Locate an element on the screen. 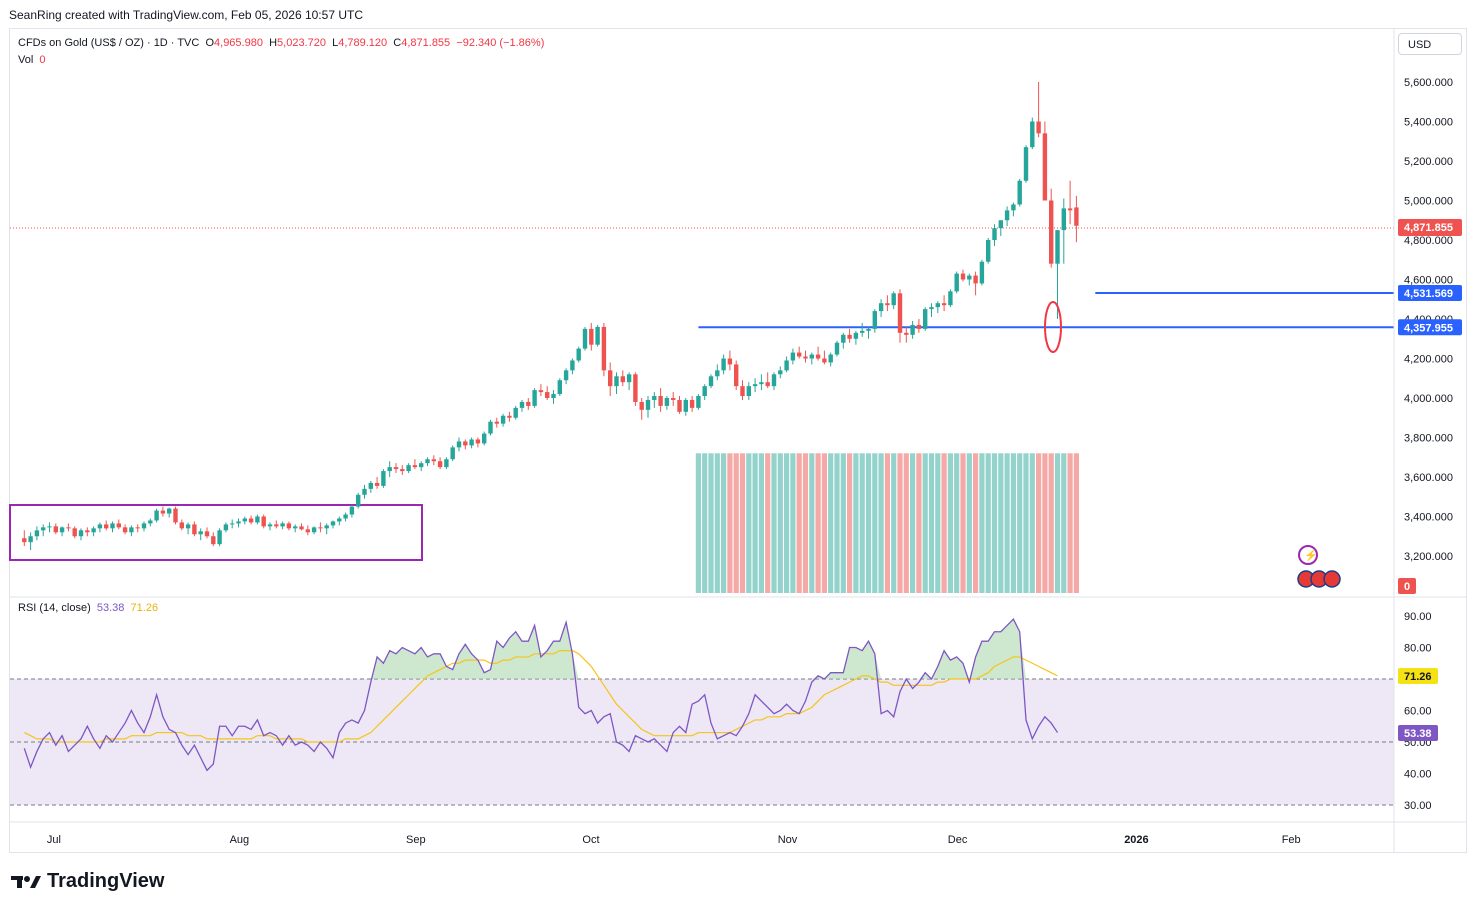  price-levels is located at coordinates (1046, 310).